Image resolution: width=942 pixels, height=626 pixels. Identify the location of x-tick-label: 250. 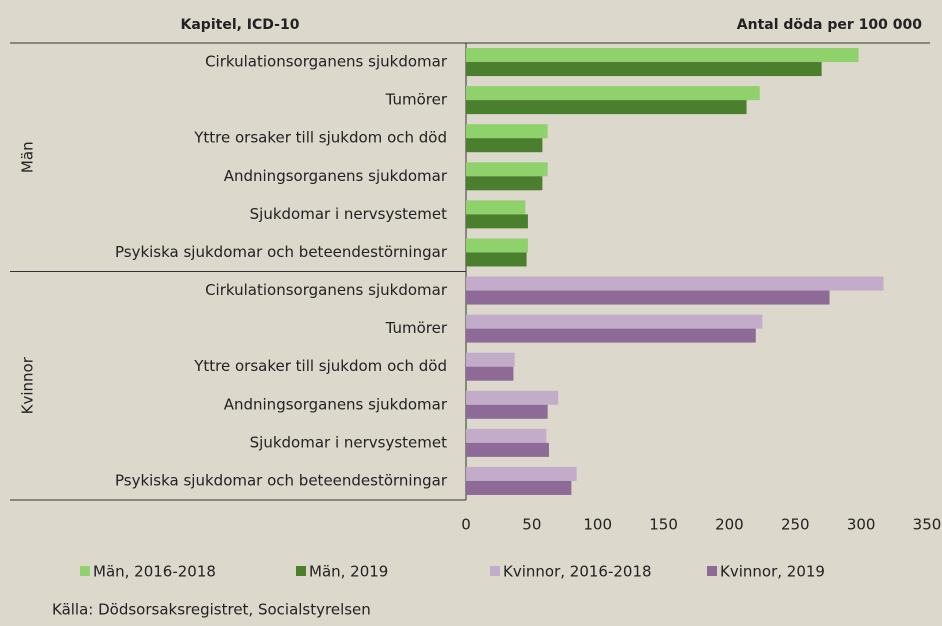
(795, 525).